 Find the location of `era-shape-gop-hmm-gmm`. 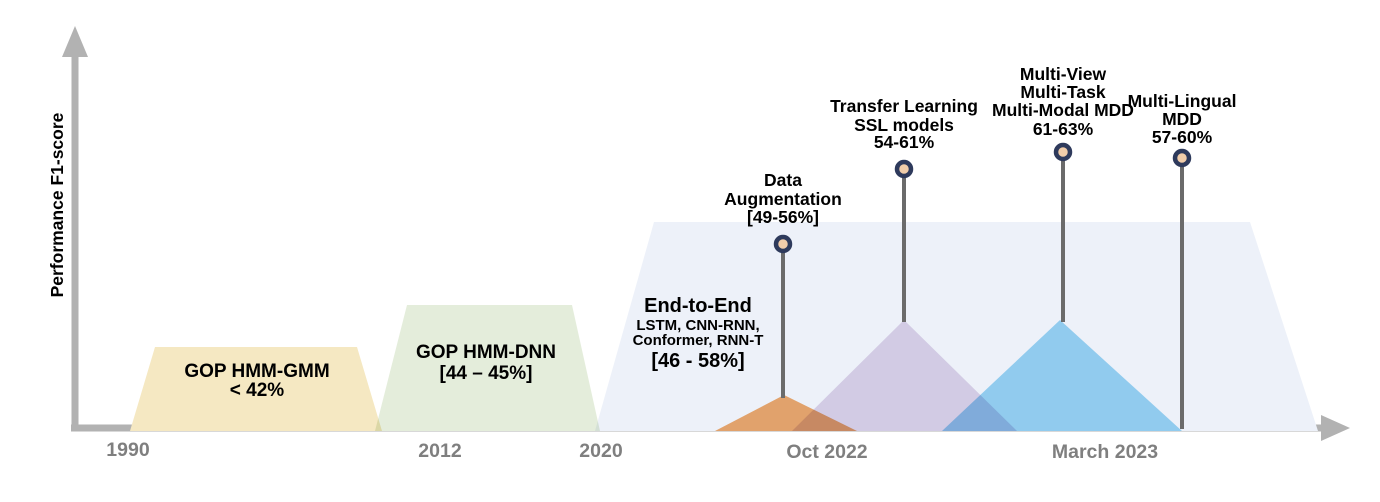

era-shape-gop-hmm-gmm is located at coordinates (256, 389).